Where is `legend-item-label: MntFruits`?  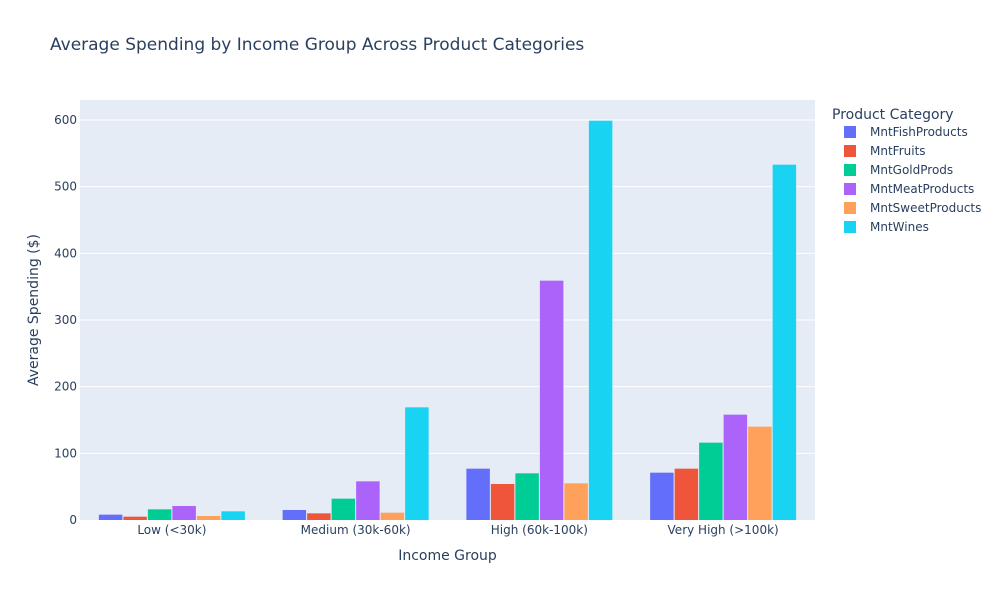 legend-item-label: MntFruits is located at coordinates (898, 151).